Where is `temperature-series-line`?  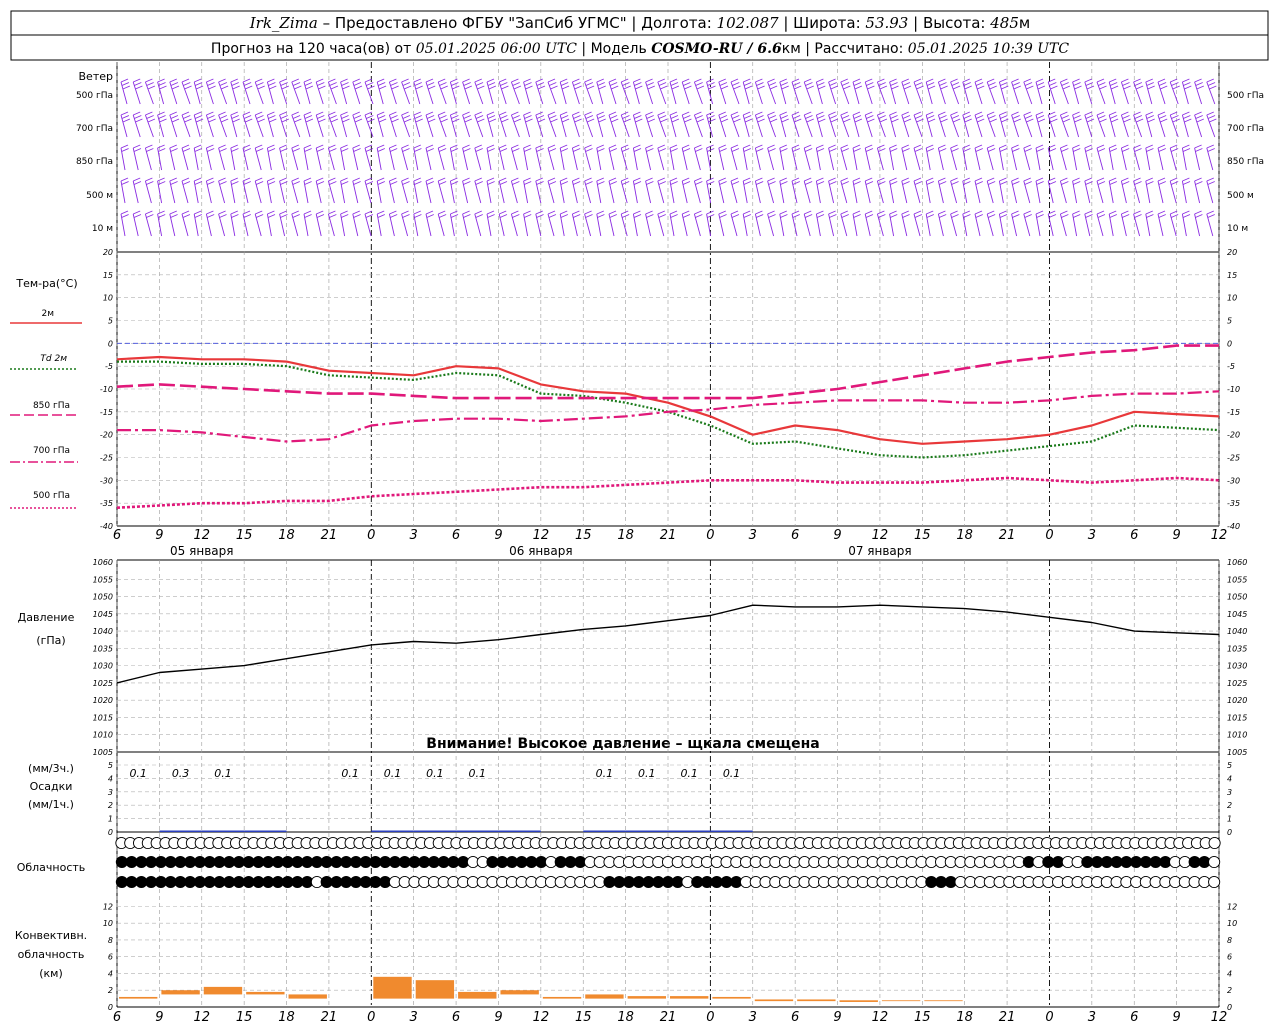 temperature-series-line is located at coordinates (668, 400).